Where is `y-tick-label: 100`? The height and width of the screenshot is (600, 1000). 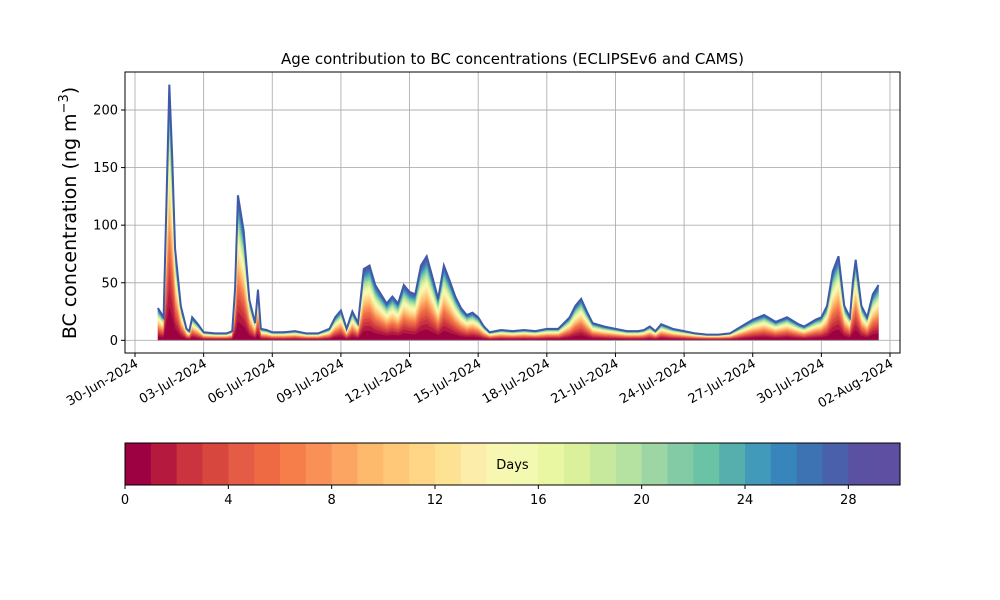 y-tick-label: 100 is located at coordinates (105, 226).